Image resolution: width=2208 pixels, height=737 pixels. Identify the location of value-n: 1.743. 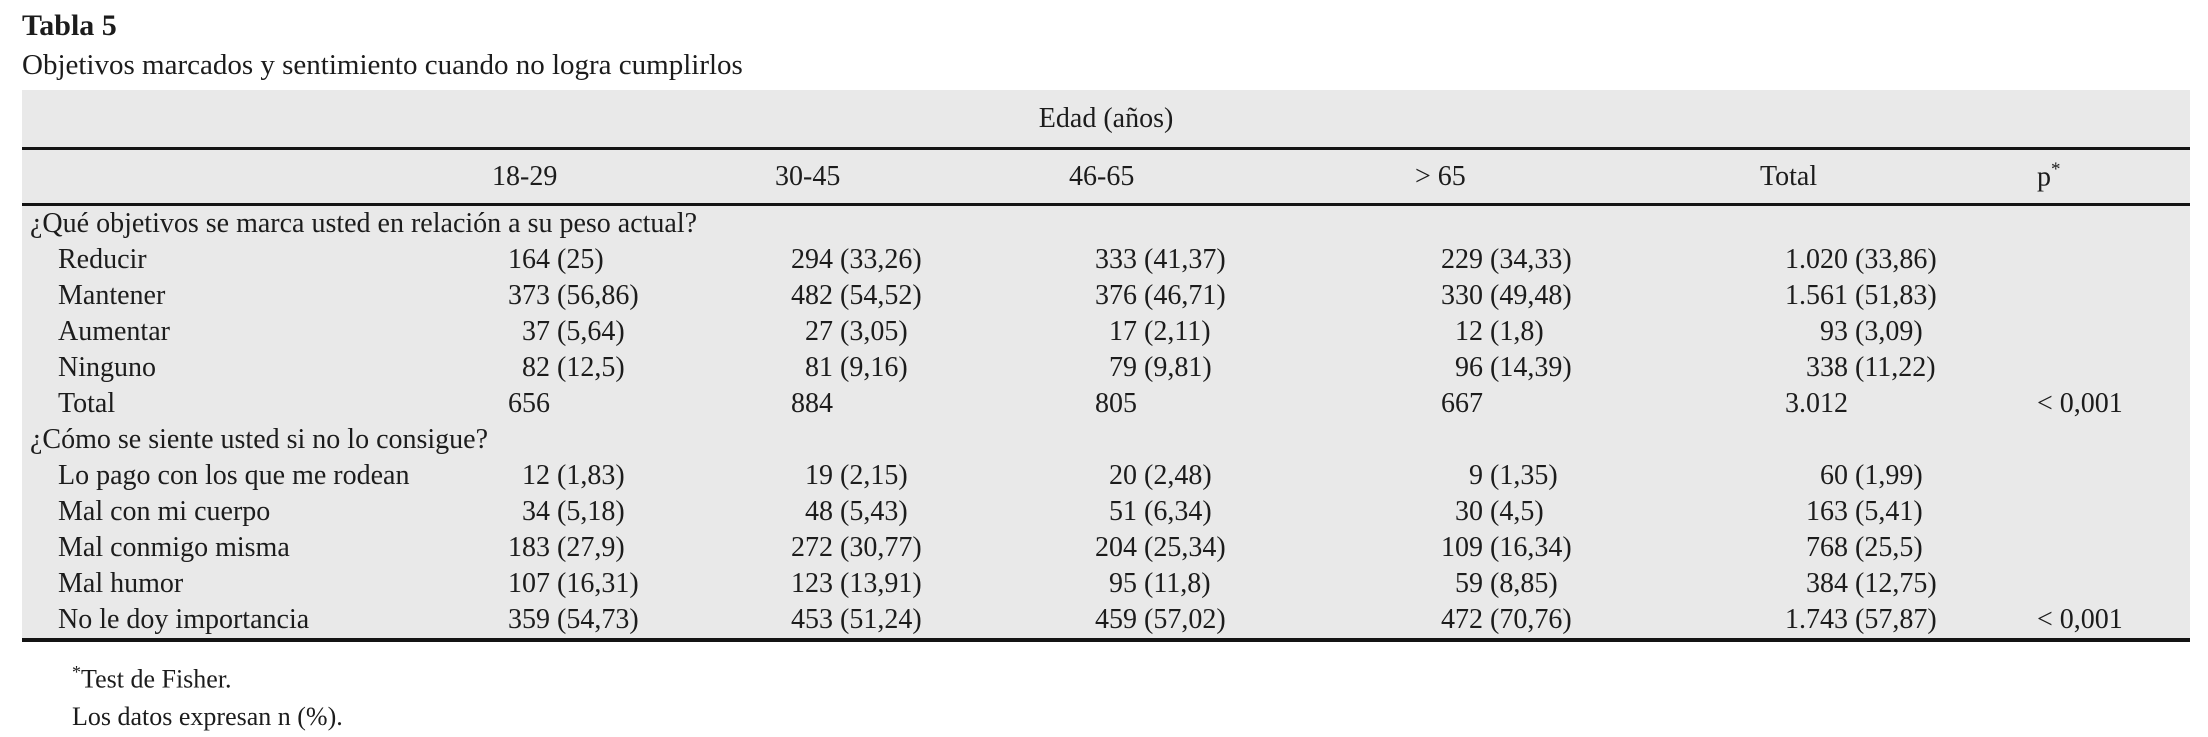
(1816, 619).